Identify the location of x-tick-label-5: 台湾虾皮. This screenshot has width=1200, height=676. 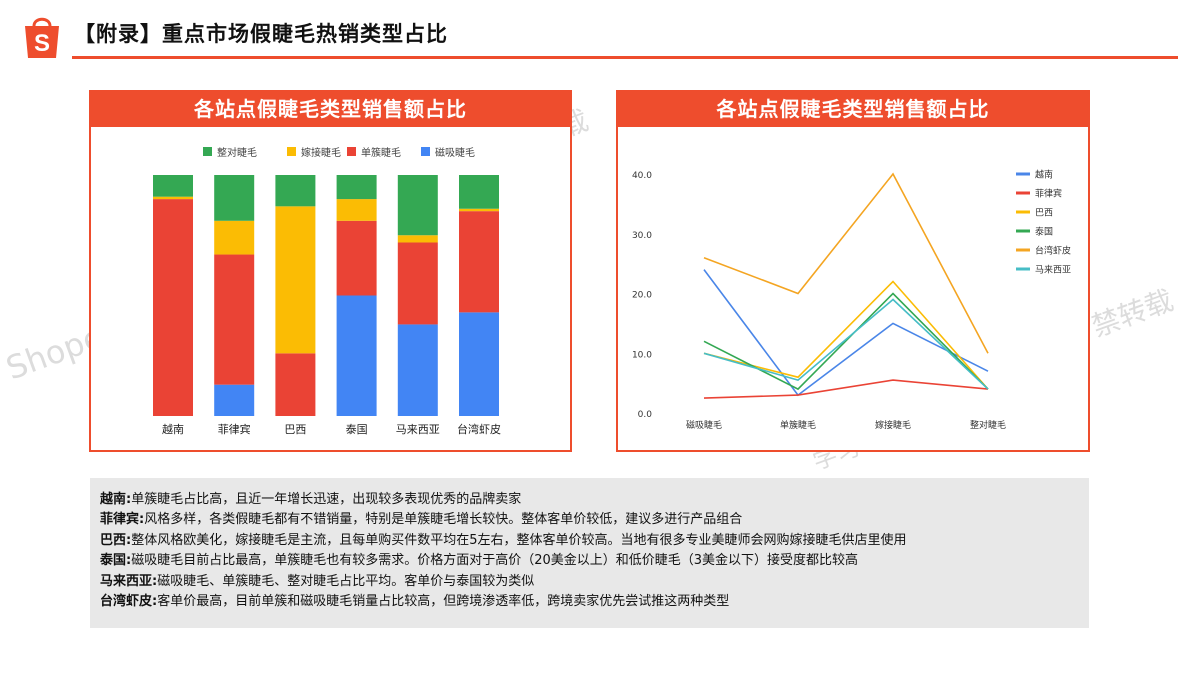
(479, 429).